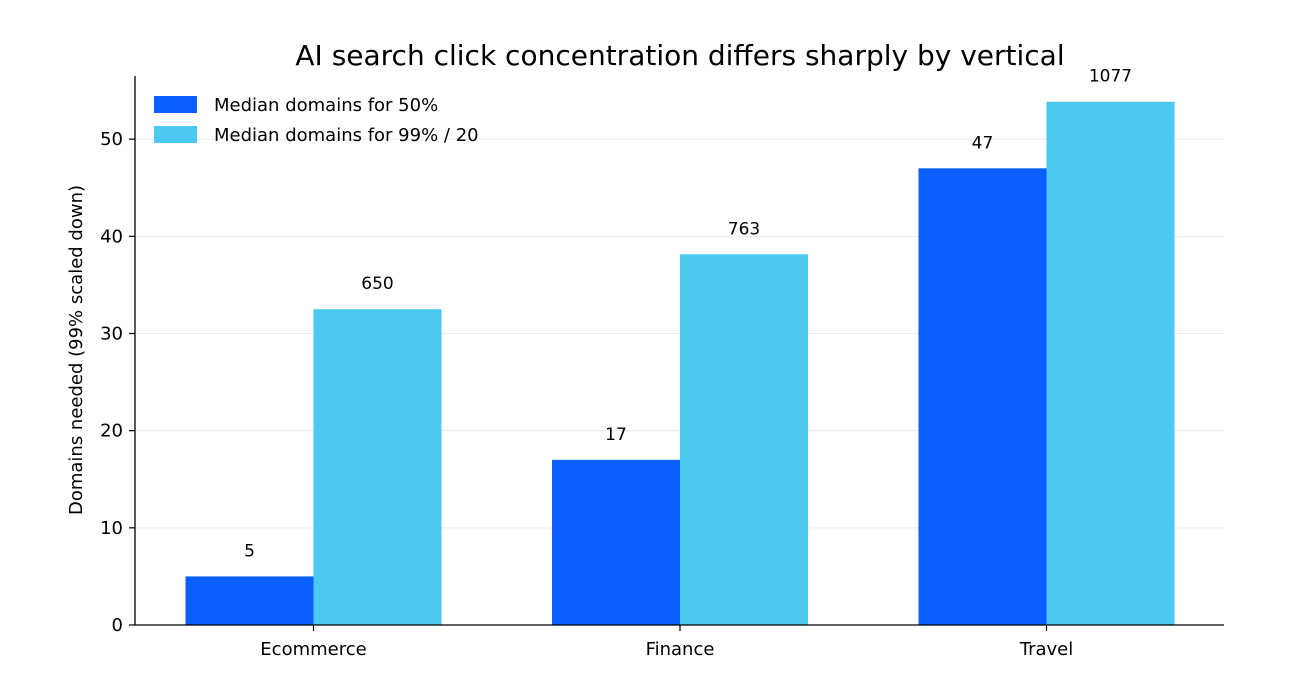 The height and width of the screenshot is (700, 1298). I want to click on data-label-finance-series-2: 763, so click(744, 229).